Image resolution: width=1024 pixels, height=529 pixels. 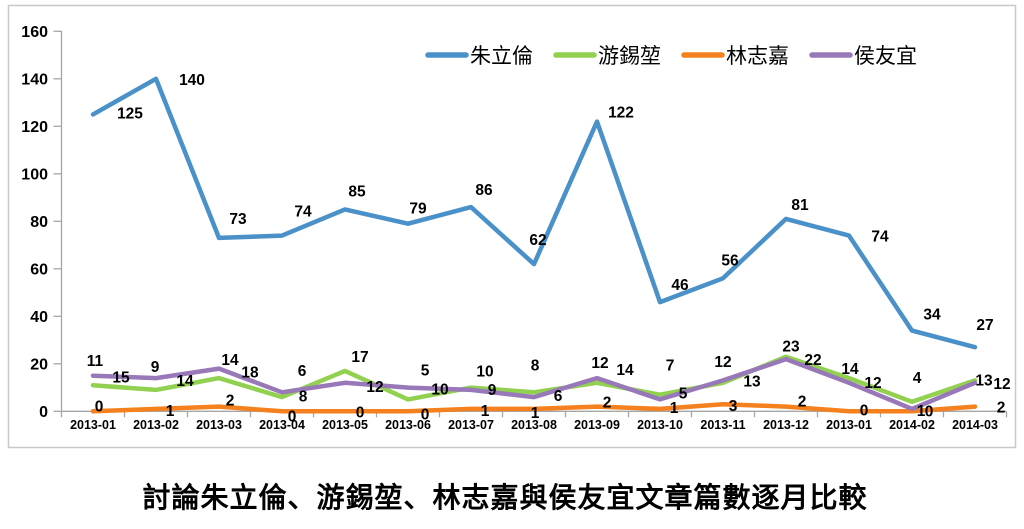 What do you see at coordinates (39, 317) in the screenshot?
I see `y-axis-tick-label: 40` at bounding box center [39, 317].